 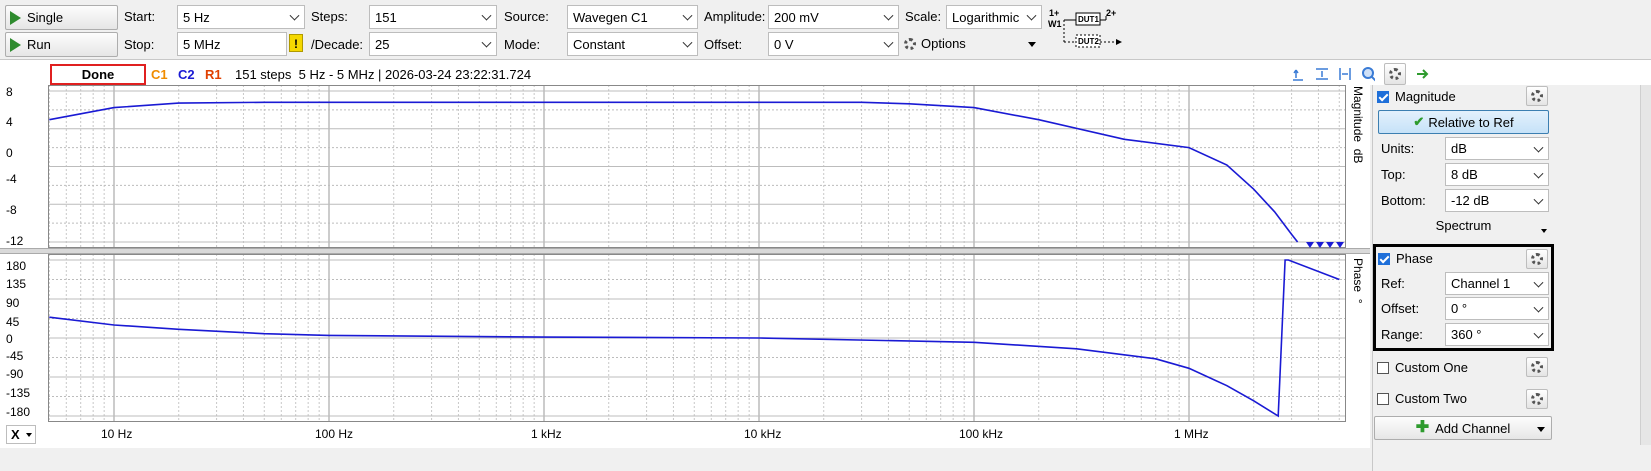 What do you see at coordinates (15, 17) in the screenshot?
I see `single-play-icon` at bounding box center [15, 17].